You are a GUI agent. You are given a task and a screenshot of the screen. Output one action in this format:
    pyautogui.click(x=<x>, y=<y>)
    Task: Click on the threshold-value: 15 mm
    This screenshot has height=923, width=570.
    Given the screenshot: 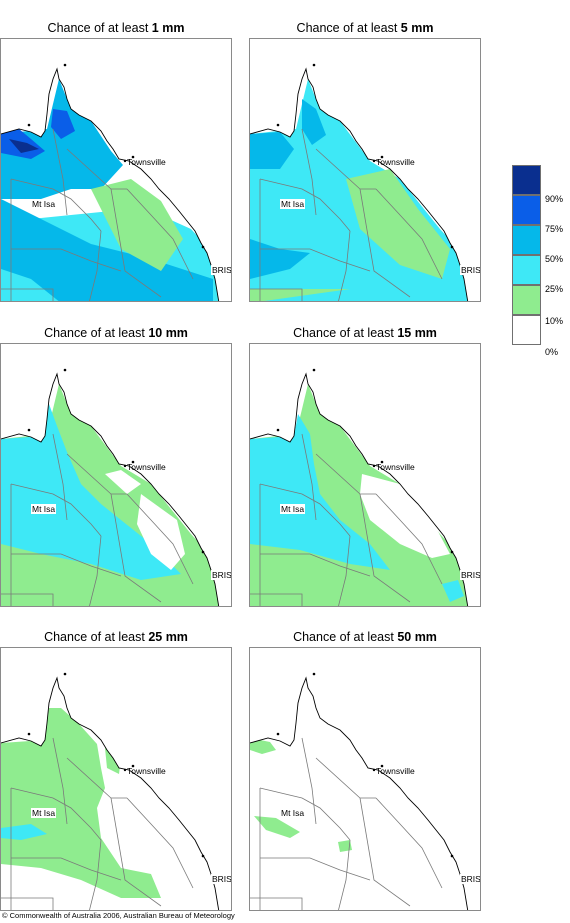 What is the action you would take?
    pyautogui.click(x=417, y=333)
    